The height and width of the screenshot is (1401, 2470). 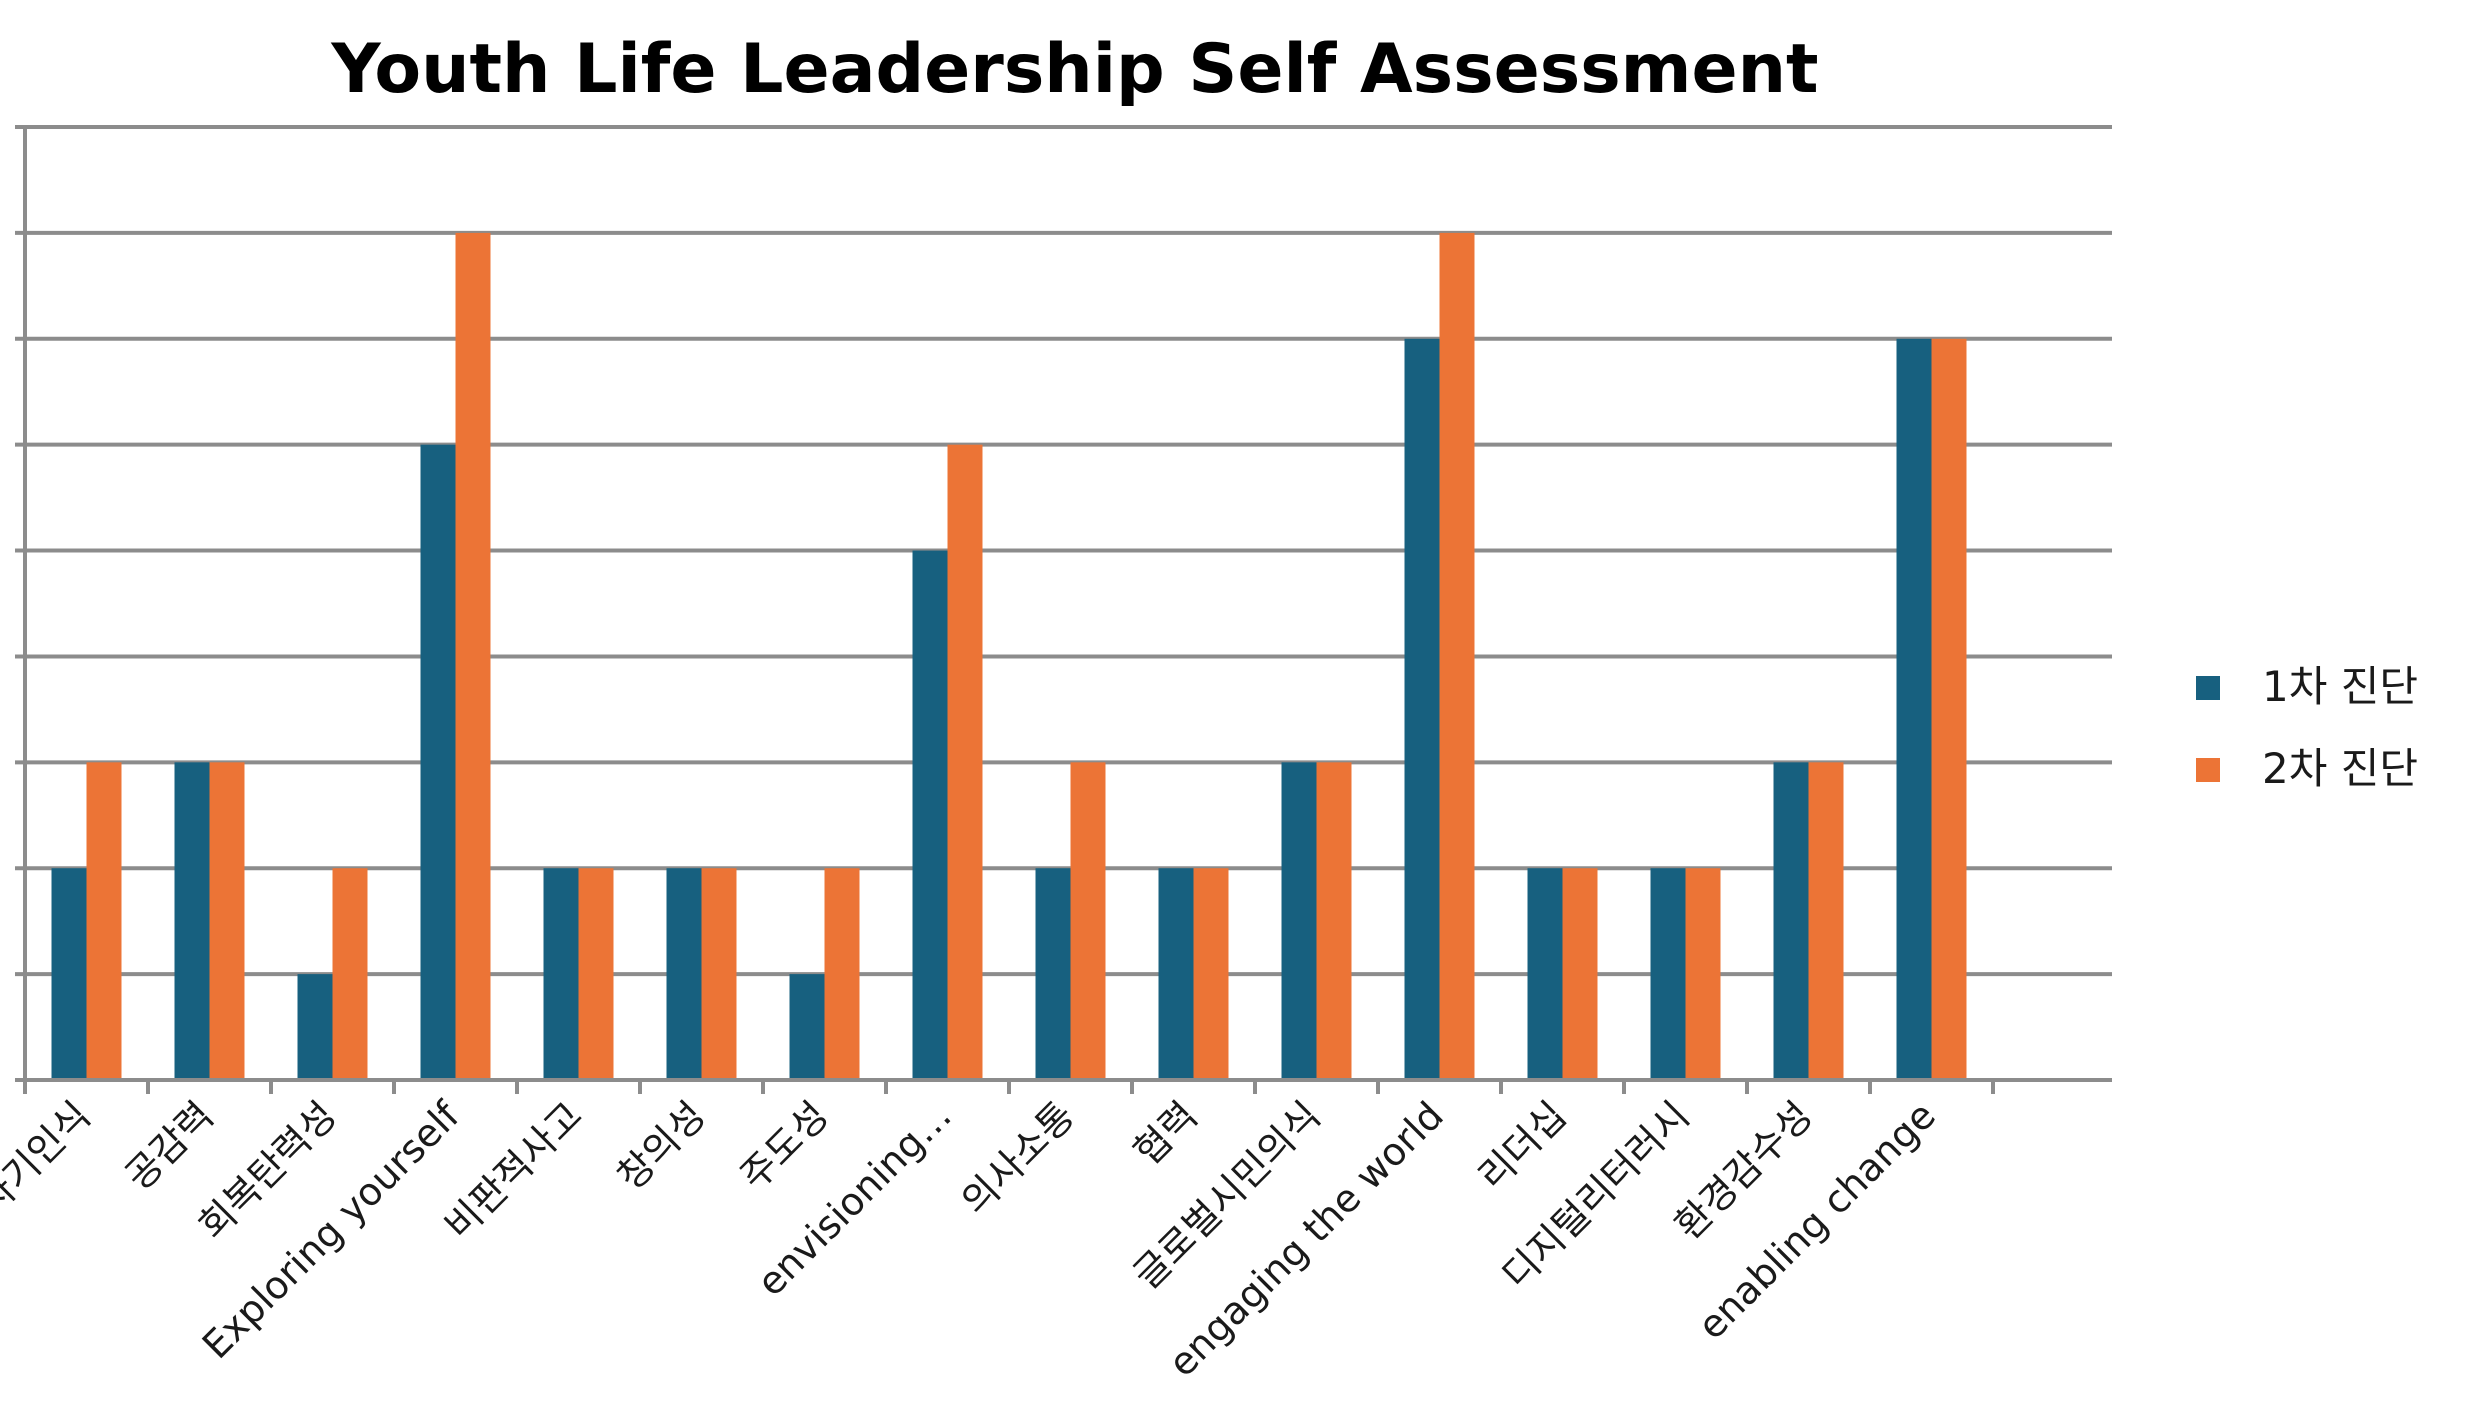 What do you see at coordinates (2340, 686) in the screenshot?
I see `legend-label-1: 1차 진단` at bounding box center [2340, 686].